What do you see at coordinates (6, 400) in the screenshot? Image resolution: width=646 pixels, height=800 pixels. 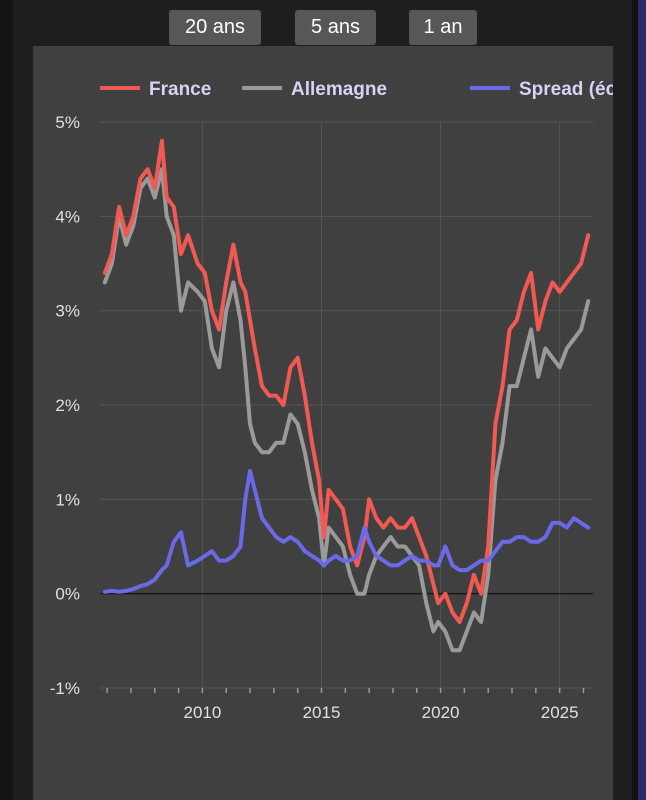 I see `left-edge` at bounding box center [6, 400].